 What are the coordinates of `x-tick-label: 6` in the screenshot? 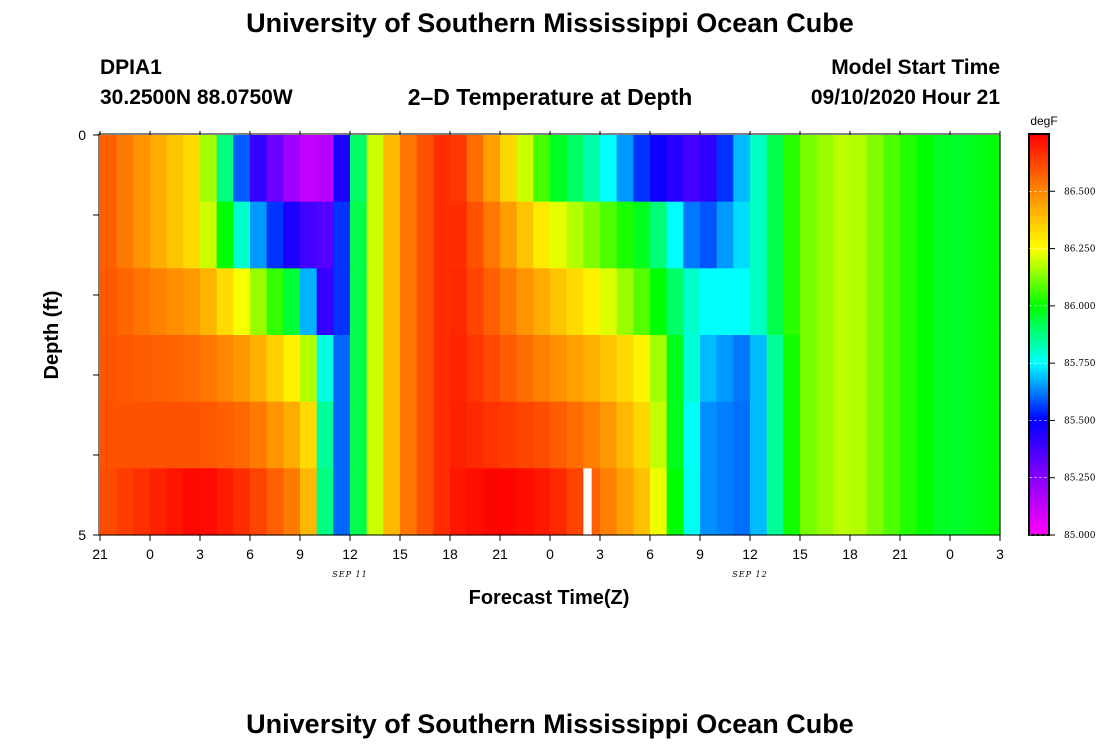 It's located at (650, 554).